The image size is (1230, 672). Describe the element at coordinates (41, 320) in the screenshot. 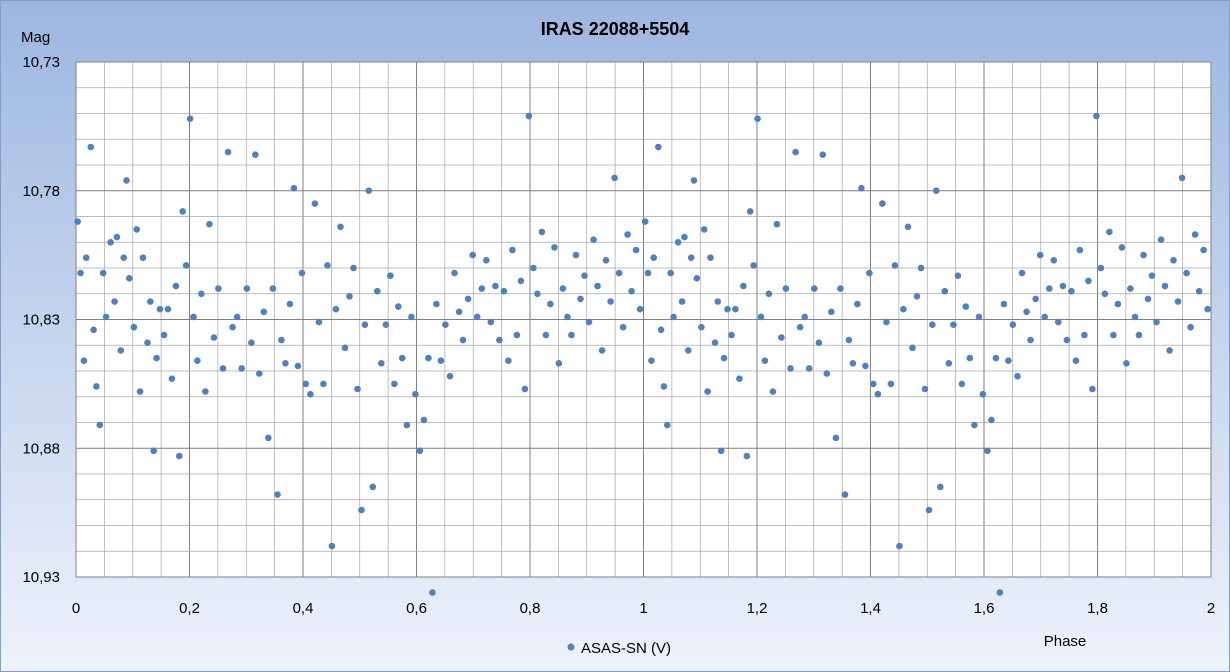

I see `y-tick-labels: 10,73 10,78 10,83 10,88 10,93` at that location.